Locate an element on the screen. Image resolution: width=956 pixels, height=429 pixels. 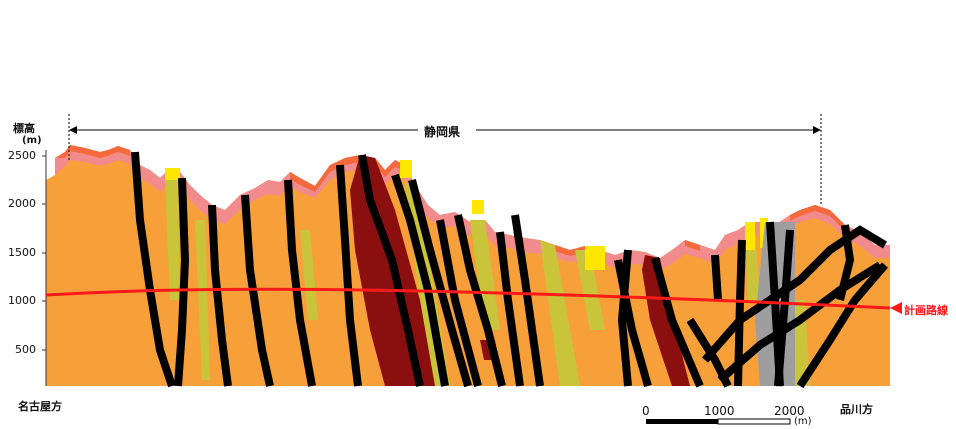
y-tick-label-1500: 1500 is located at coordinates (22, 252).